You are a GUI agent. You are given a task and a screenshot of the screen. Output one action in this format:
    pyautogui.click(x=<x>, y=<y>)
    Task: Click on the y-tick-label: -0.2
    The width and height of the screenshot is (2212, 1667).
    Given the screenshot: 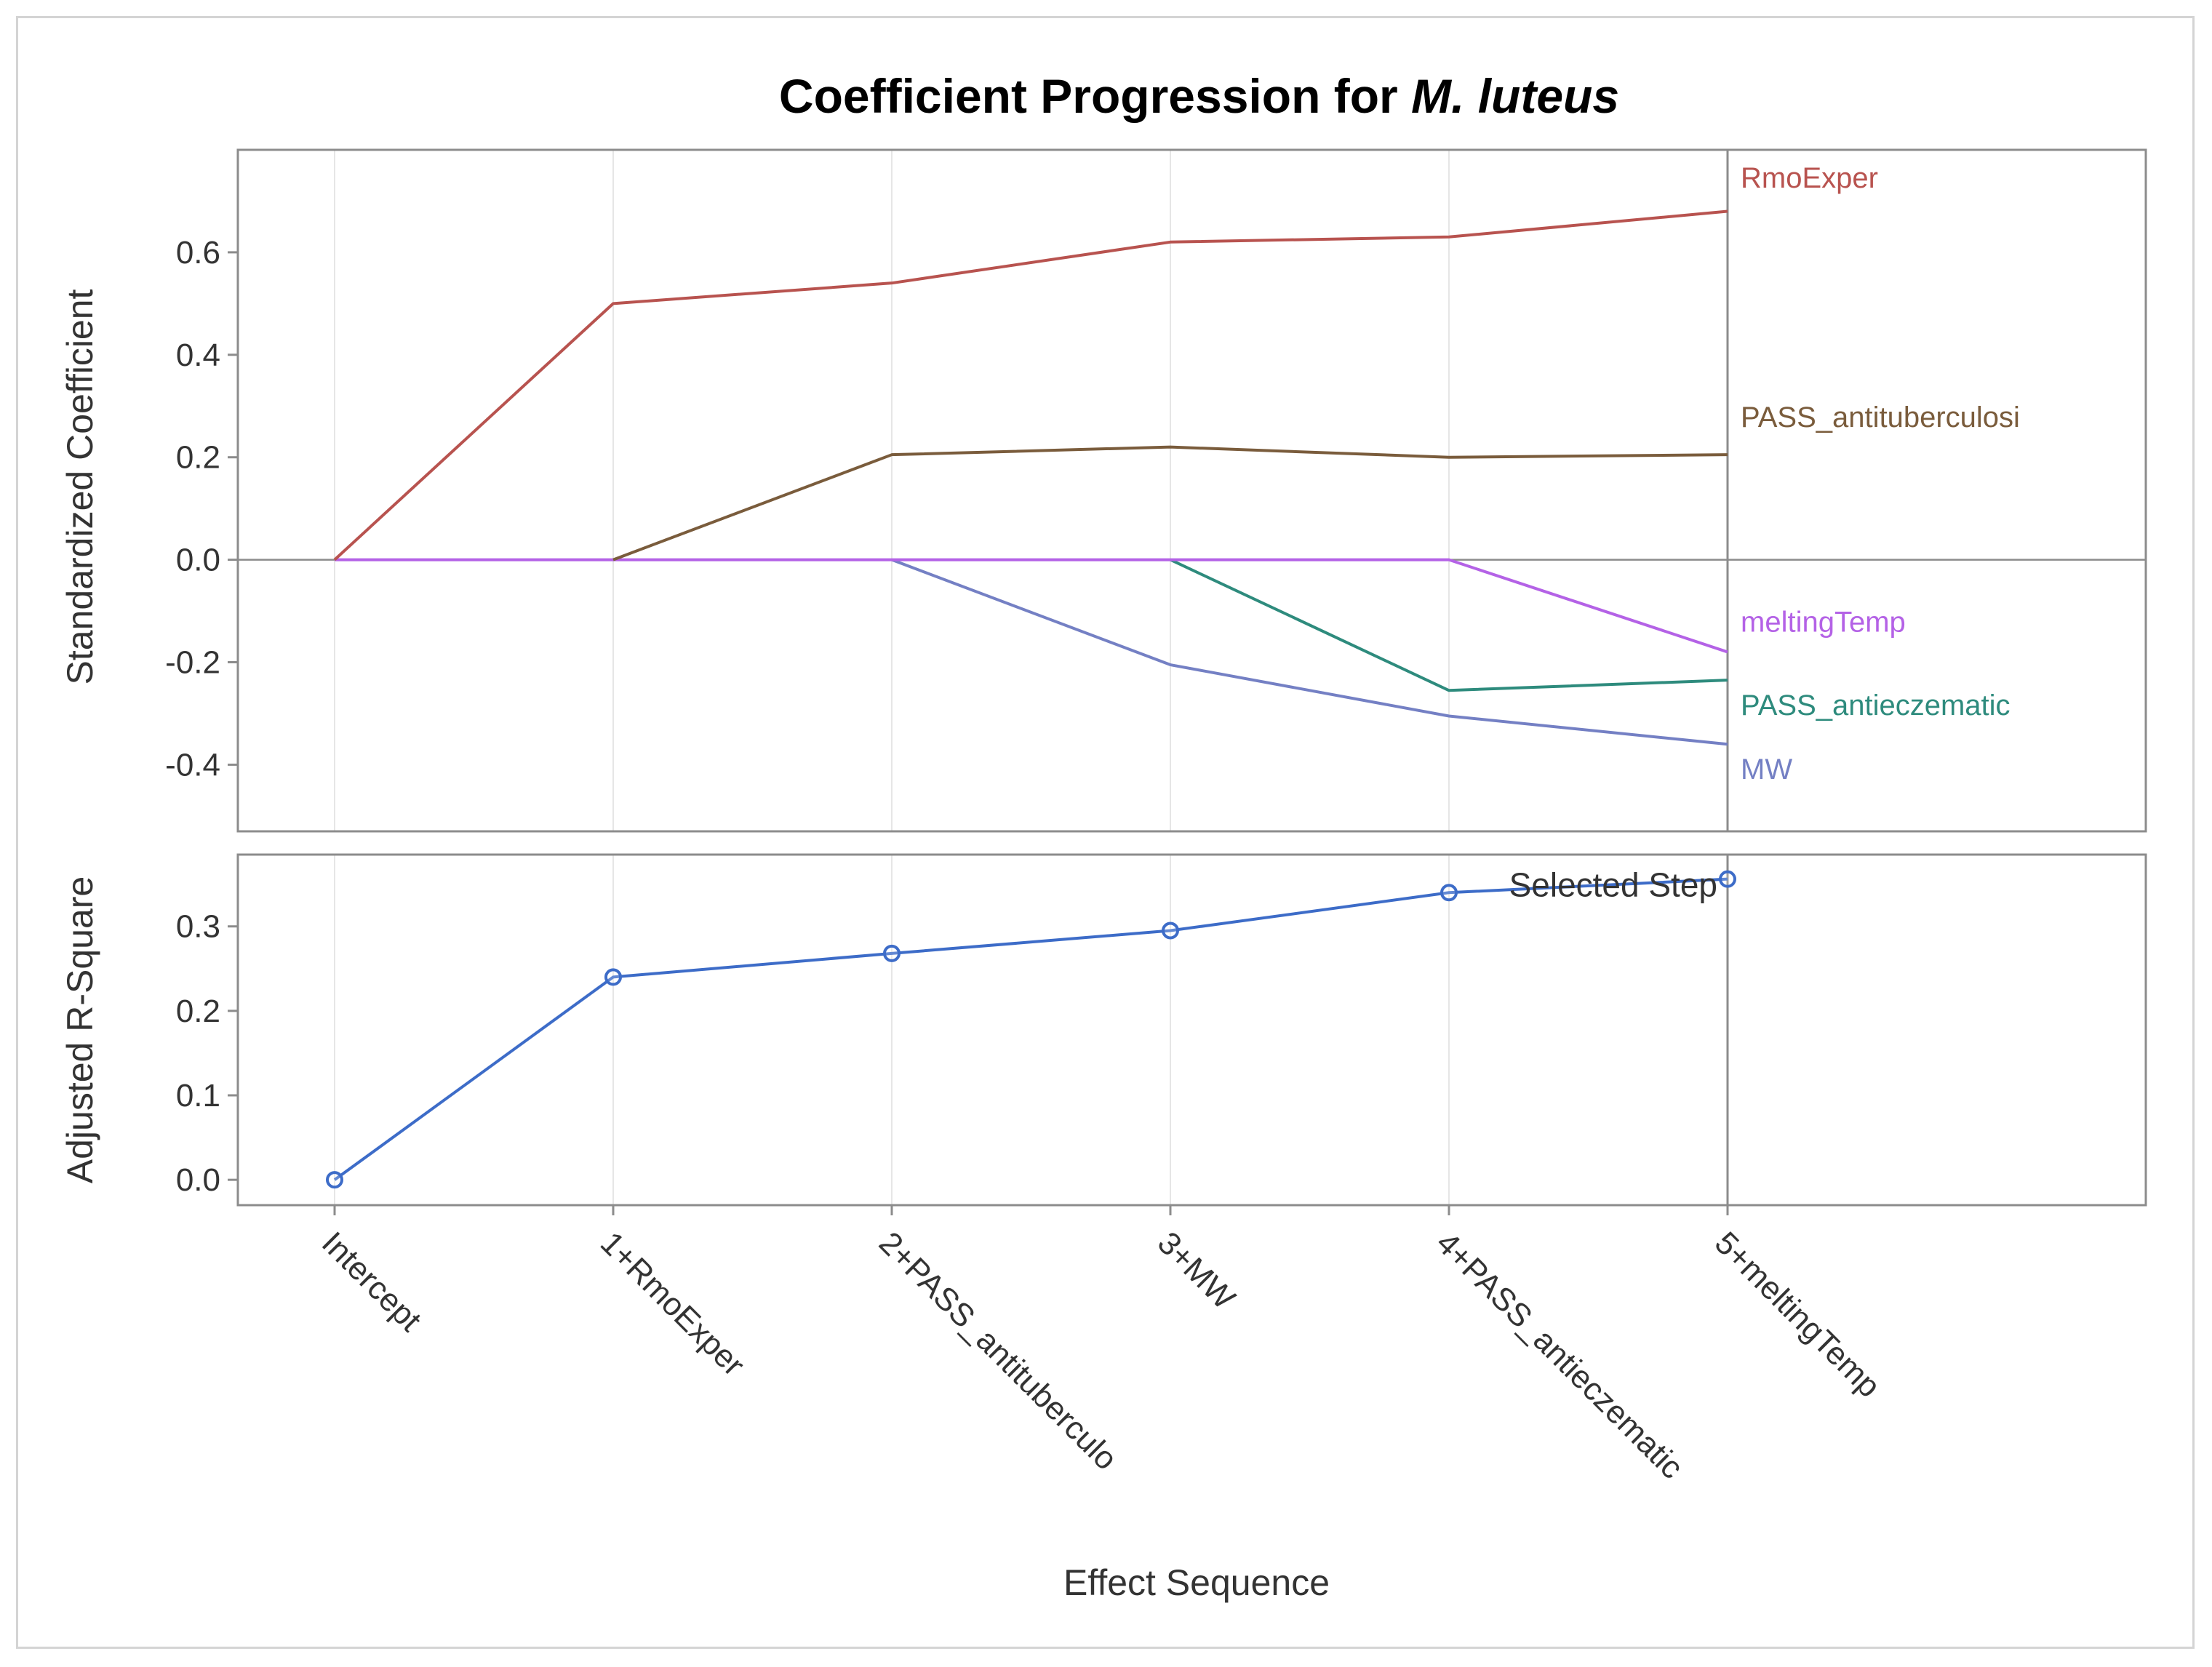 What is the action you would take?
    pyautogui.click(x=192, y=663)
    